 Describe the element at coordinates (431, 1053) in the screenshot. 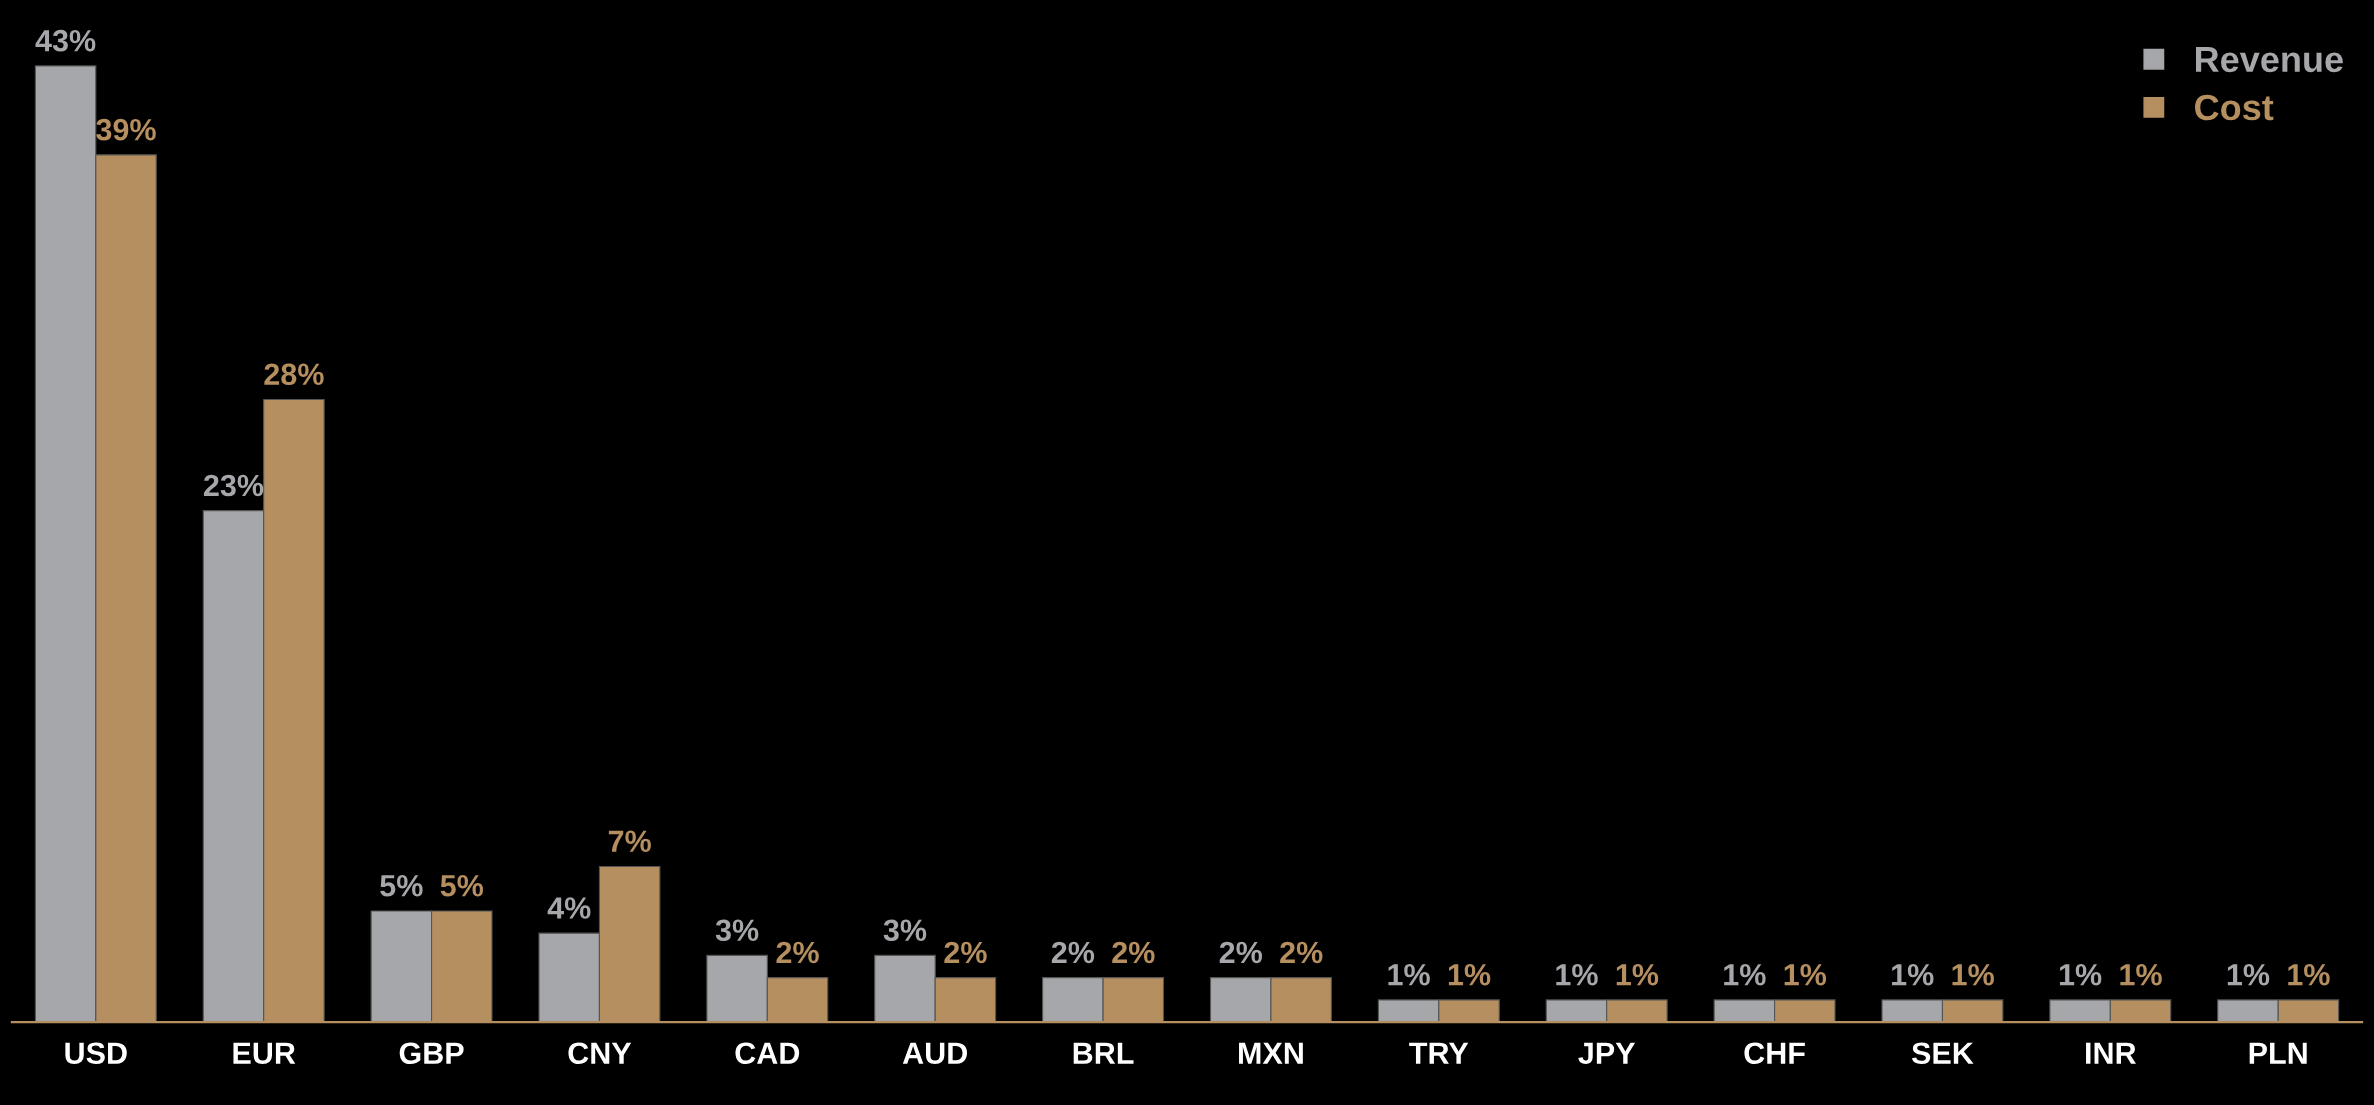

I see `x-tick-label: GBP` at that location.